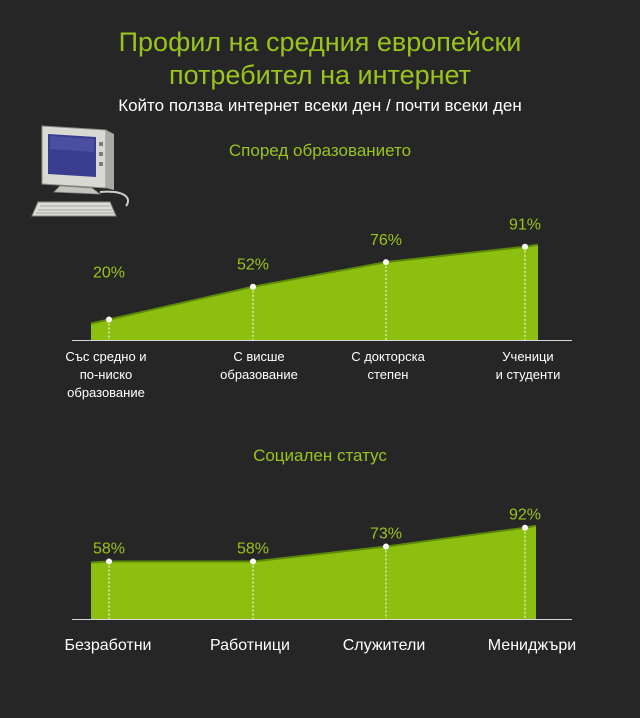 The width and height of the screenshot is (640, 718). What do you see at coordinates (105, 356) in the screenshot?
I see `education-category-label: Със средно и` at bounding box center [105, 356].